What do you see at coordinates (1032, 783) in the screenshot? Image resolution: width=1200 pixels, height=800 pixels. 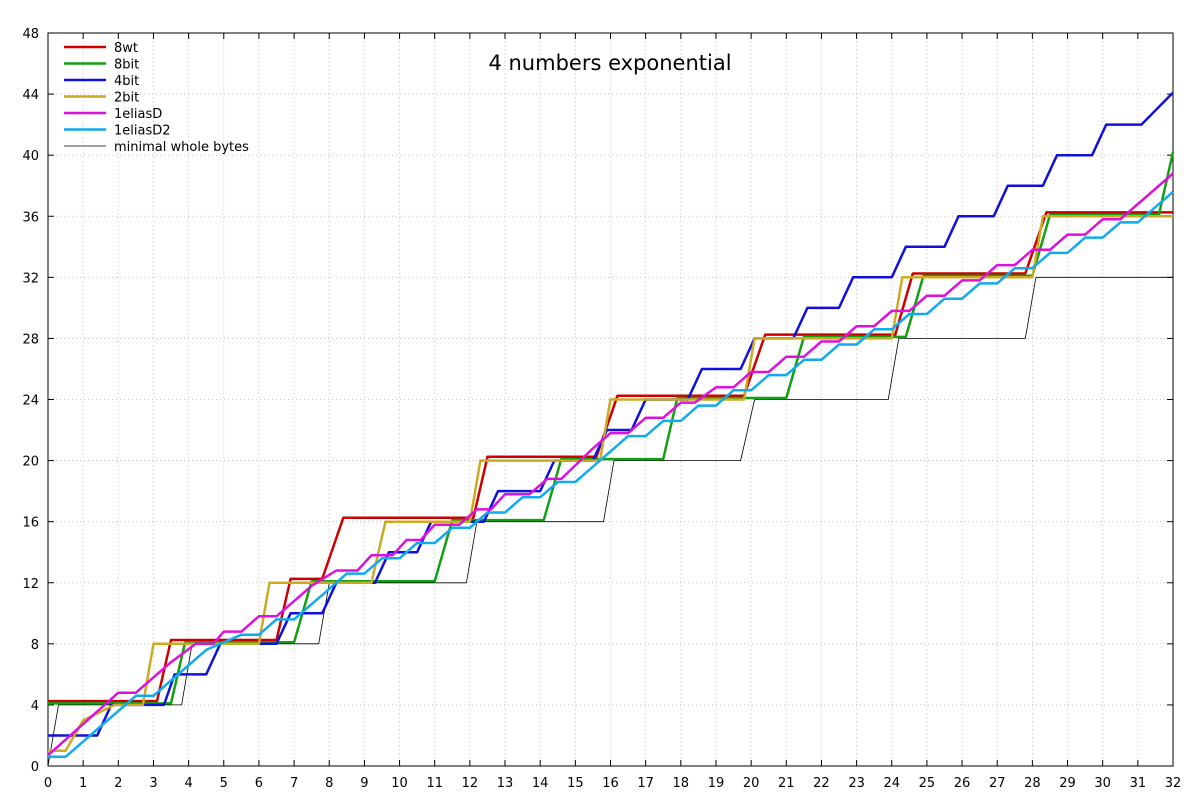 I see `x-tick-label: 28` at bounding box center [1032, 783].